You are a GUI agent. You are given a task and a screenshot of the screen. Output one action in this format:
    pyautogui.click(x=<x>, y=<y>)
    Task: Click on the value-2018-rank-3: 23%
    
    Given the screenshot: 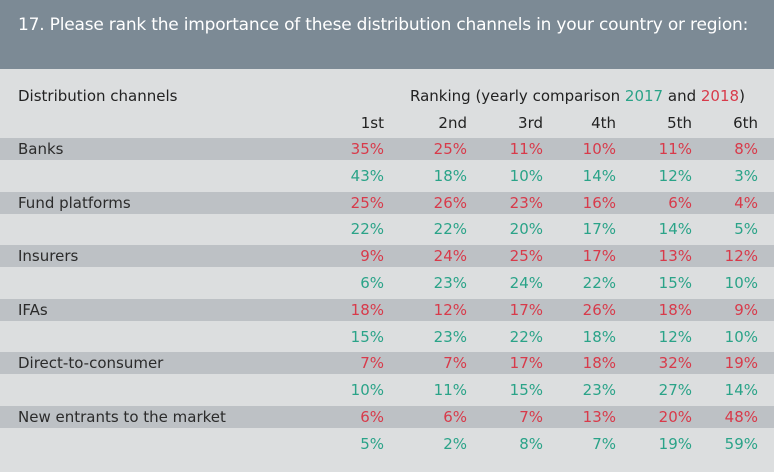 What is the action you would take?
    pyautogui.click(x=526, y=202)
    